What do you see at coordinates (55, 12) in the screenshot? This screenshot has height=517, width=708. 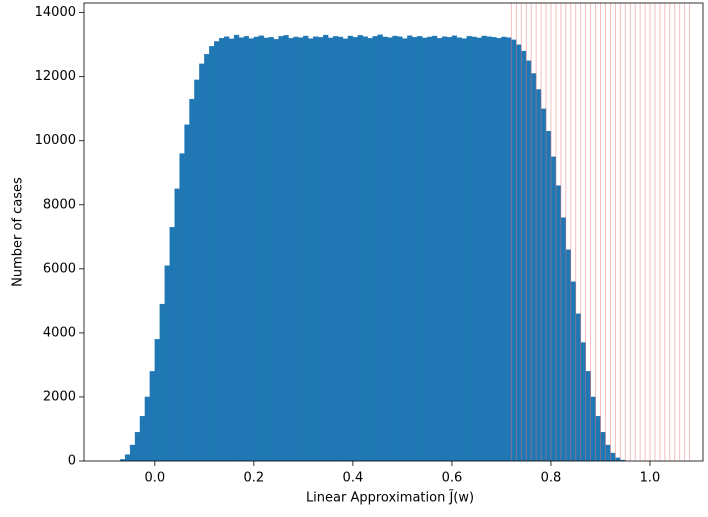 I see `y-tick-label: 14000` at bounding box center [55, 12].